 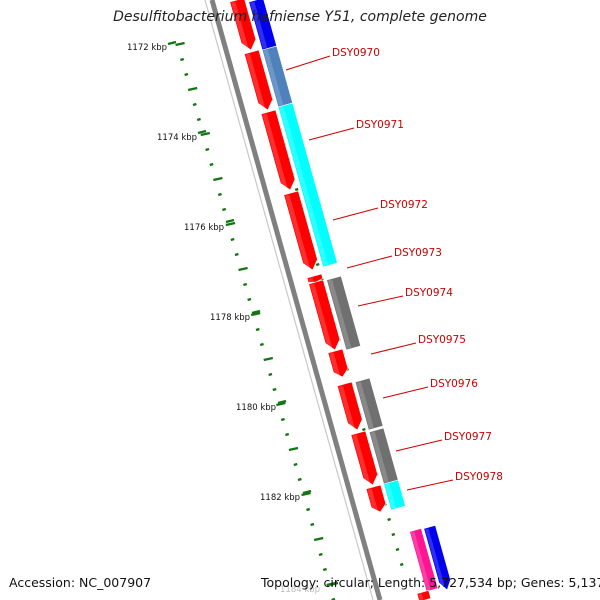 What do you see at coordinates (256, 408) in the screenshot?
I see `kbp-tick-label: 1180 kbp` at bounding box center [256, 408].